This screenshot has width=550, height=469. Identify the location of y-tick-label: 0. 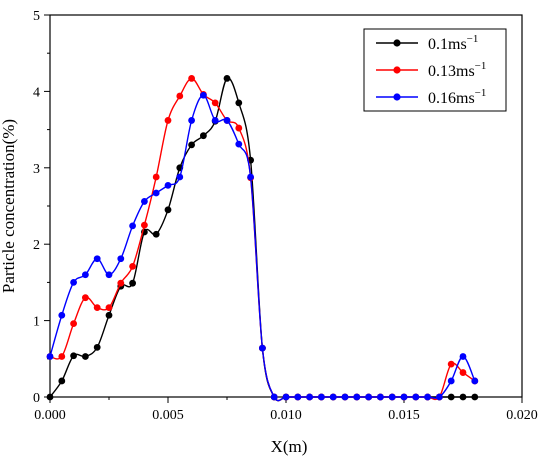
(36, 398).